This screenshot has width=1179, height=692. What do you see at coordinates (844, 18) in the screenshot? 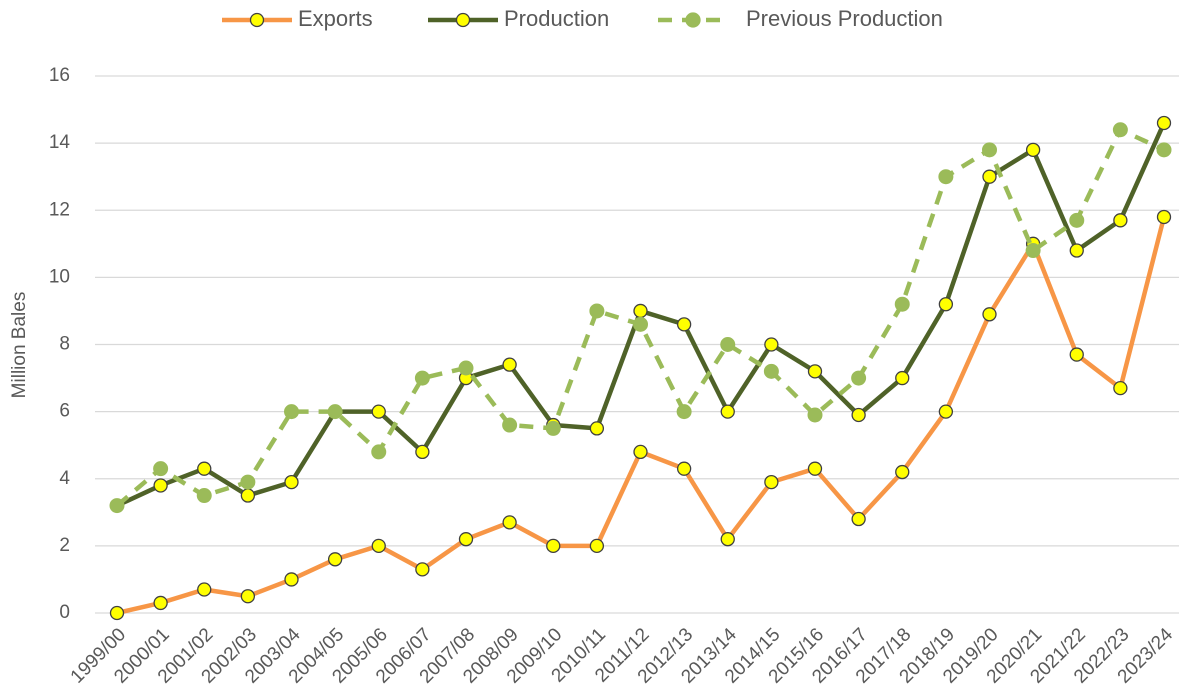
I see `legend-label: Previous Production` at bounding box center [844, 18].